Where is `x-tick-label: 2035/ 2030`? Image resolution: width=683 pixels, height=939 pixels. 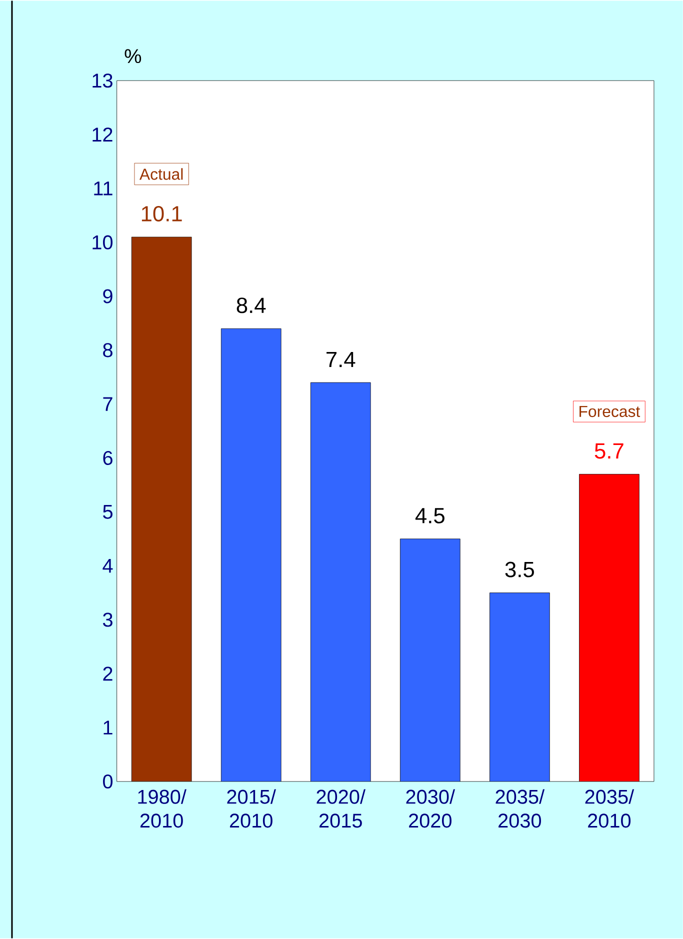 x-tick-label: 2035/ 2030 is located at coordinates (520, 808).